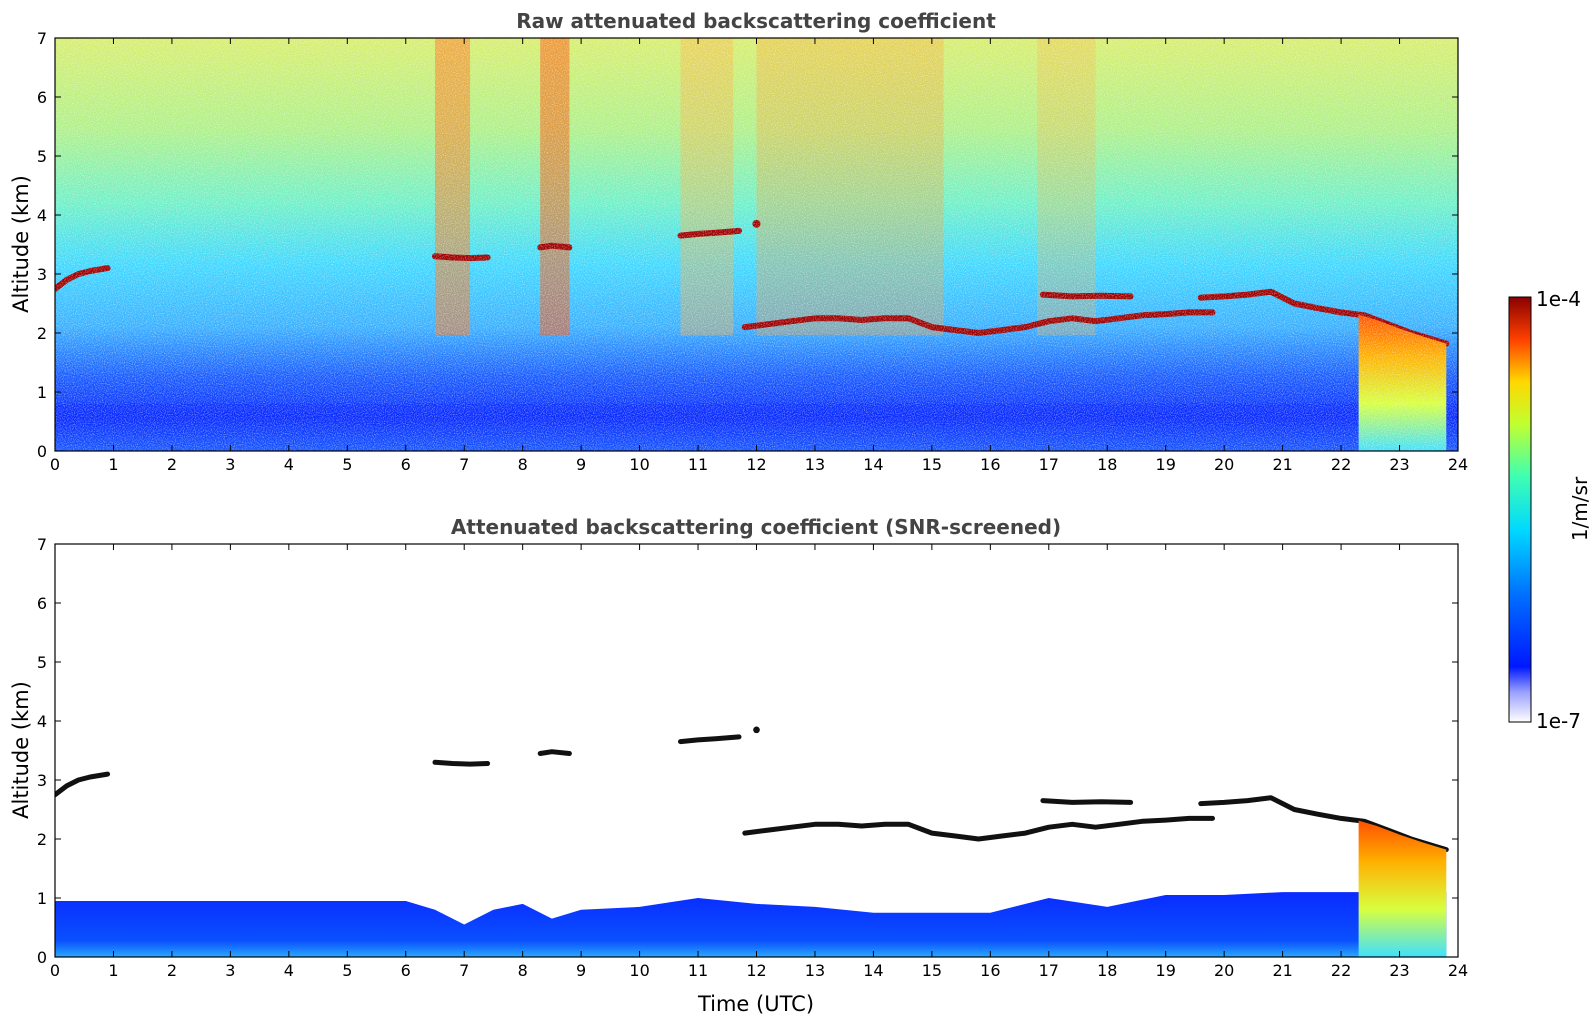  Describe the element at coordinates (21, 750) in the screenshot. I see `screened-y-axis-label: Altitude (km)` at that location.